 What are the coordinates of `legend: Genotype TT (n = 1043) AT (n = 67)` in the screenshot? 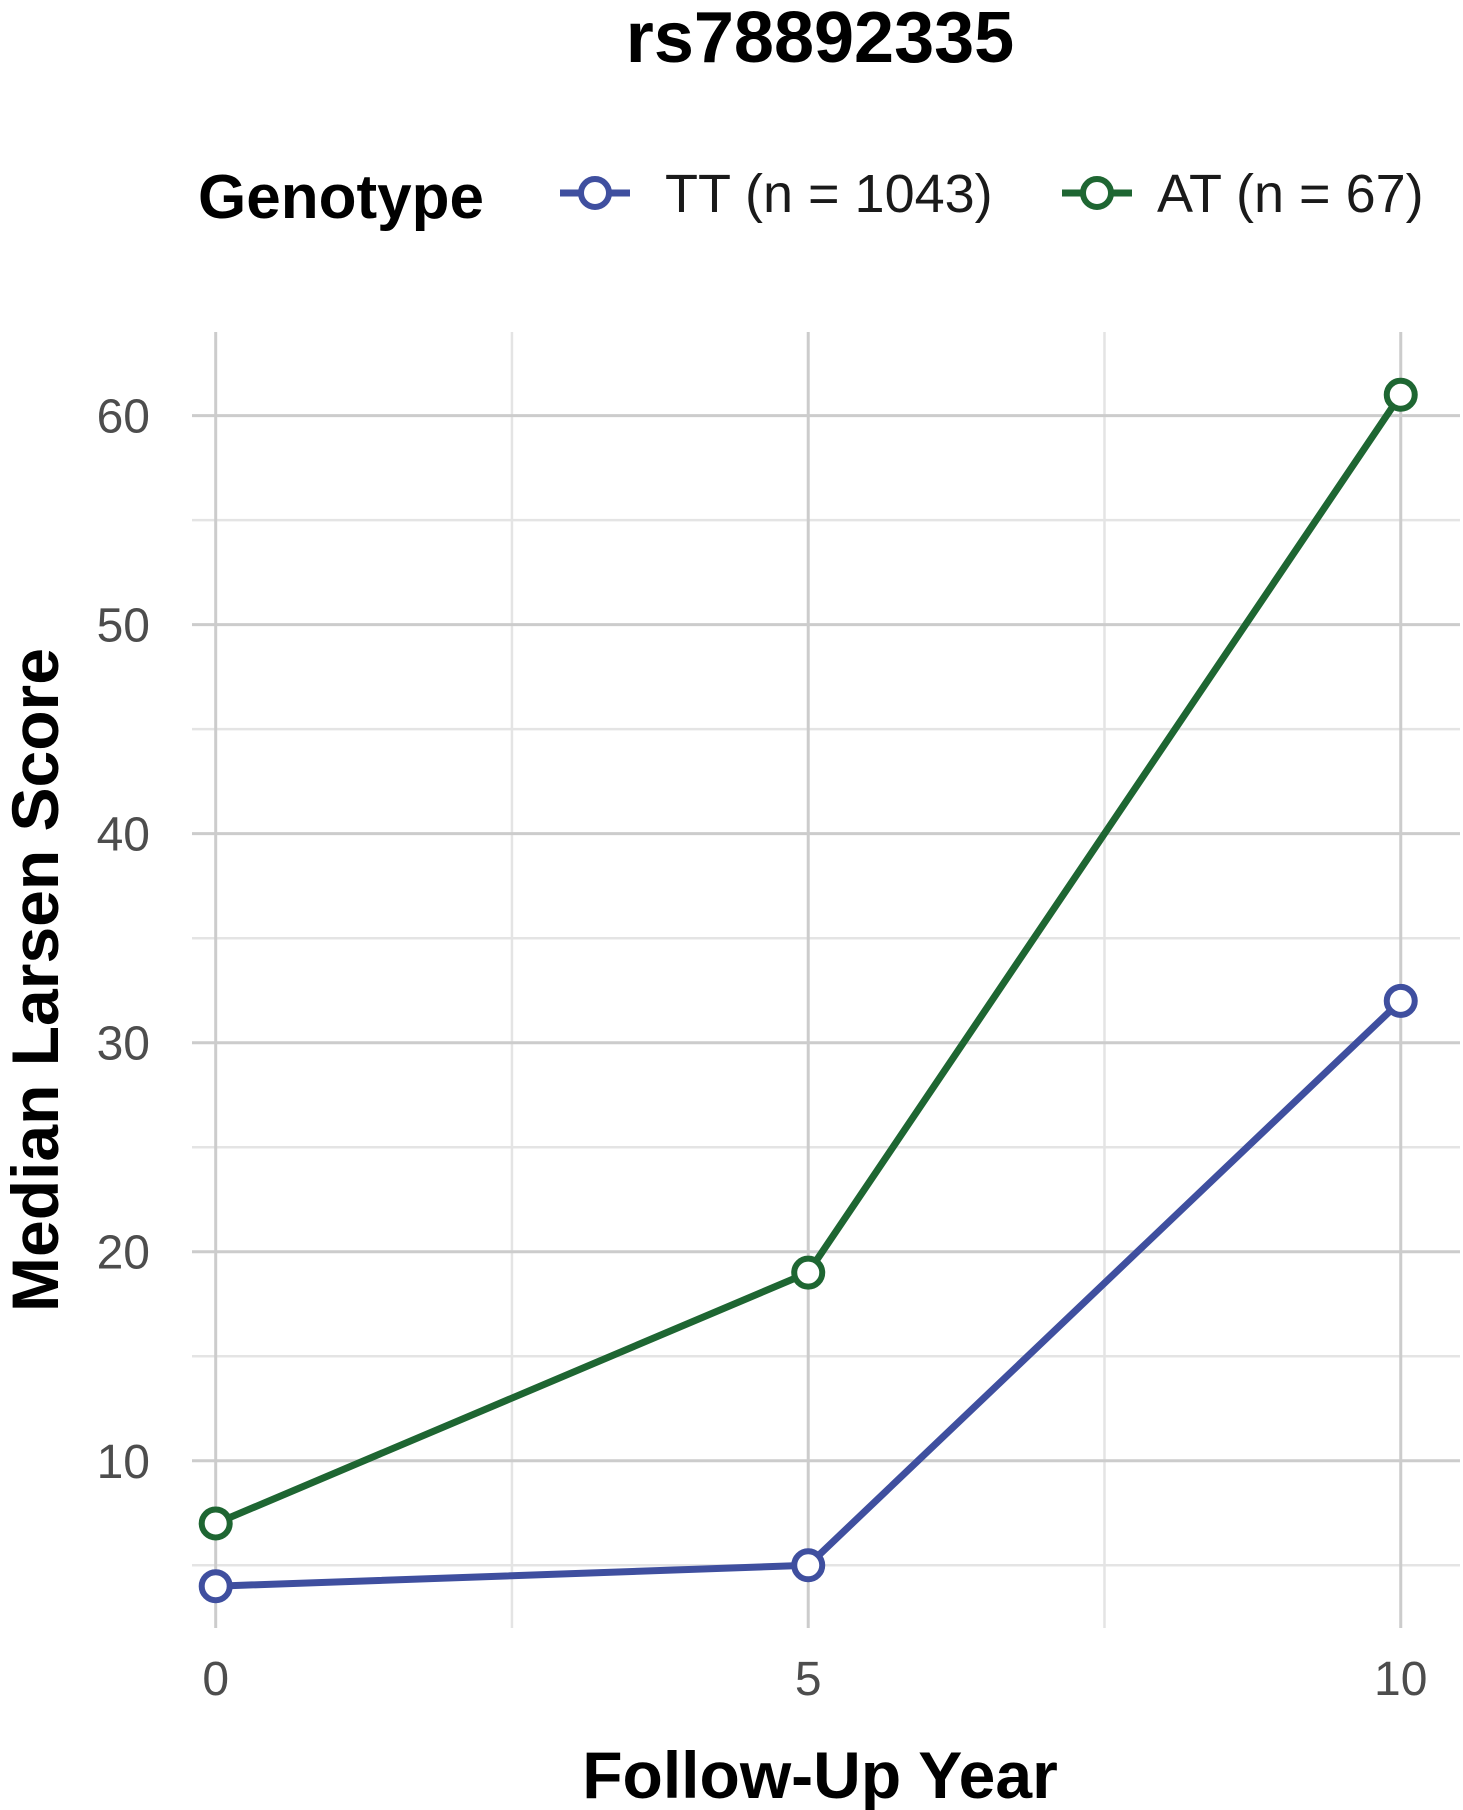 It's located at (811, 197).